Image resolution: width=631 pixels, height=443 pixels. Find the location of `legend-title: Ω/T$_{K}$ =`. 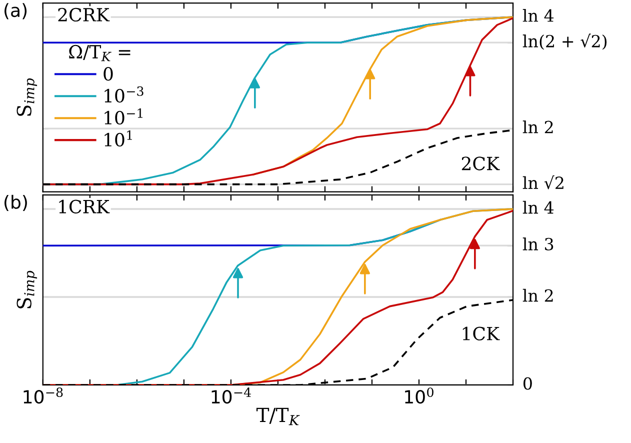

legend-title: Ω/T$_{K}$ = is located at coordinates (99, 53).